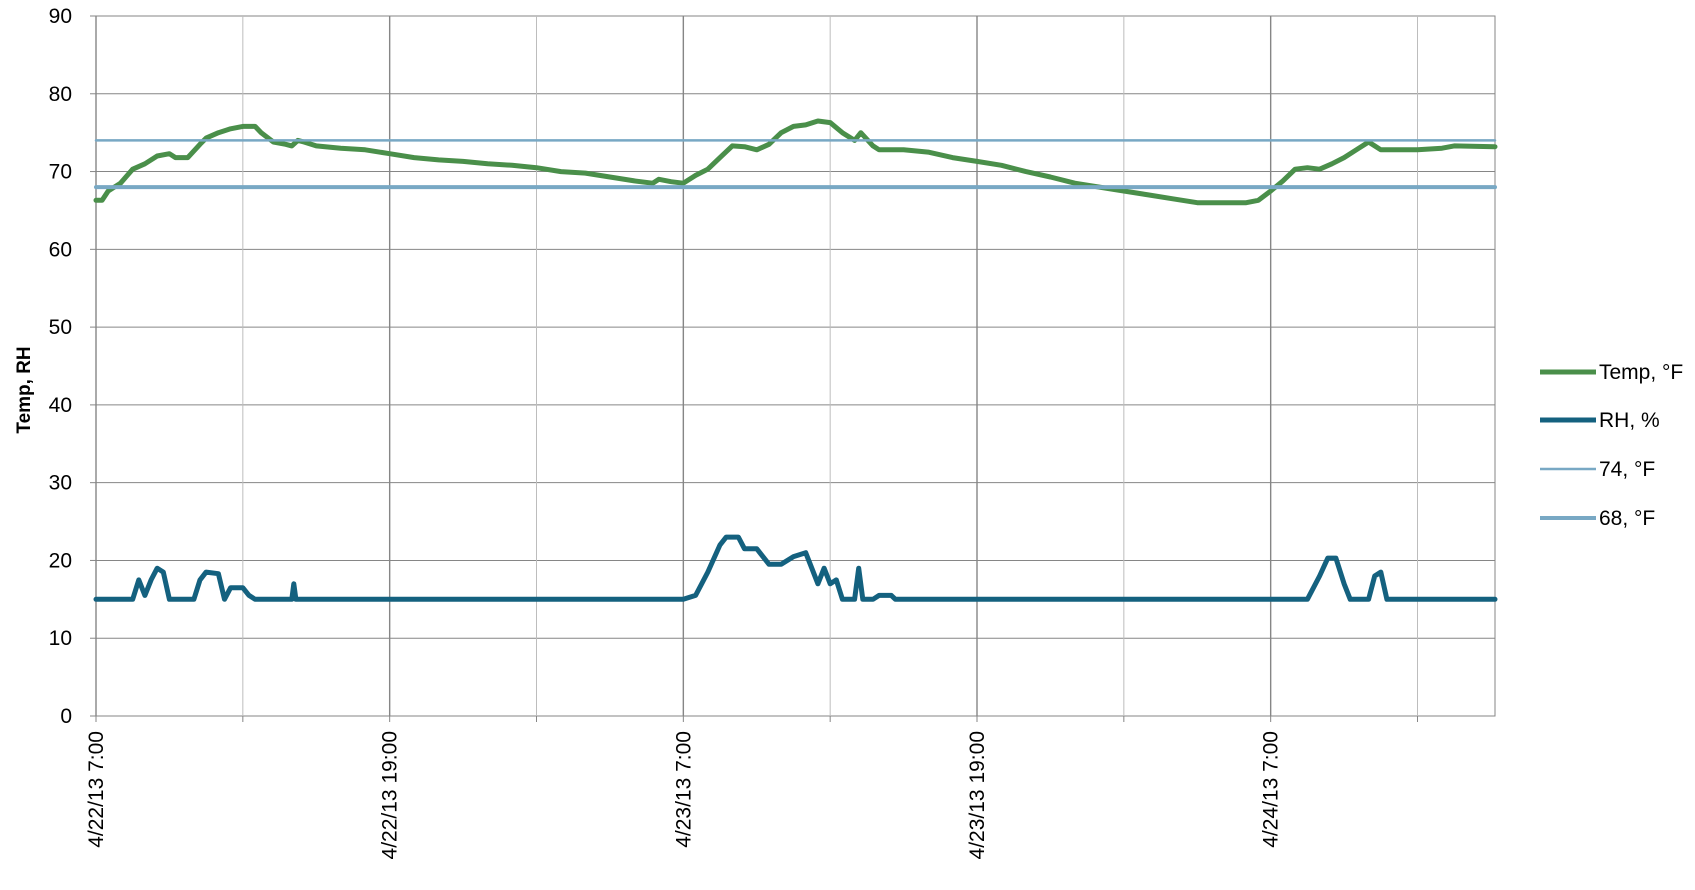 This screenshot has height=890, width=1695. What do you see at coordinates (60, 172) in the screenshot?
I see `y-tick-label: 70` at bounding box center [60, 172].